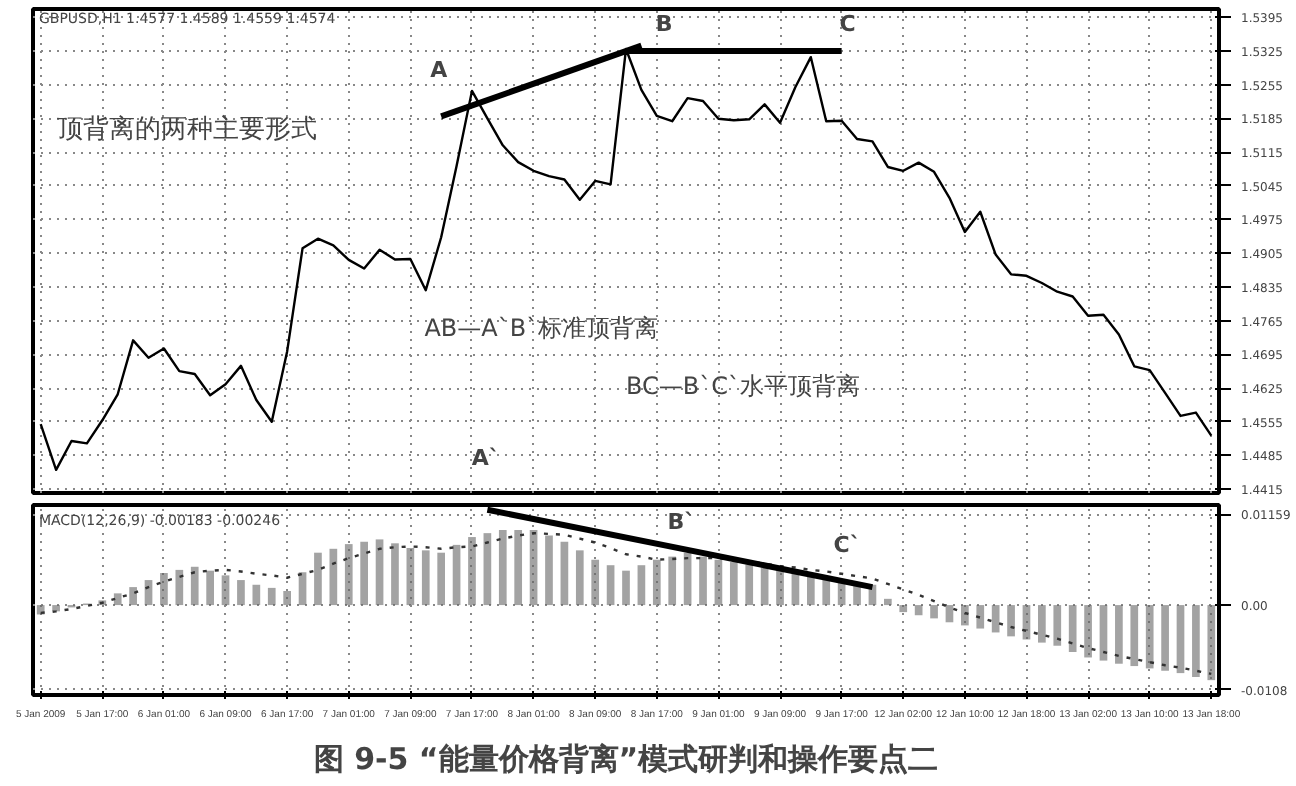 The height and width of the screenshot is (786, 1296). Describe the element at coordinates (847, 544) in the screenshot. I see `annotation: C`` at that location.